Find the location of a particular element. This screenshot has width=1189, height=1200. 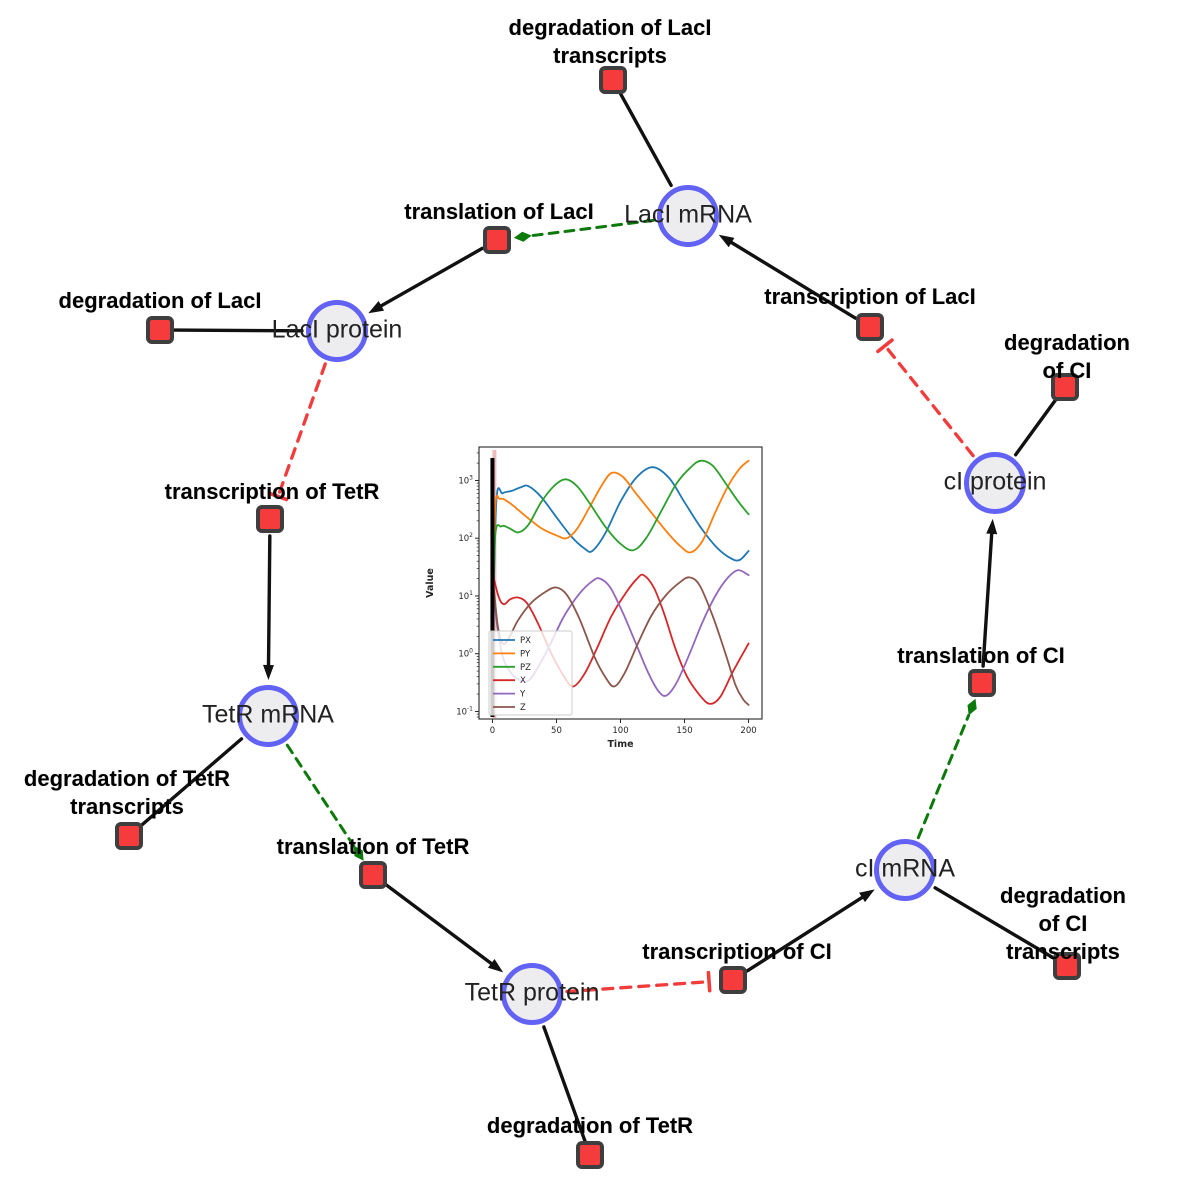

edge-ci-protein-to-deg-ci is located at coordinates (1036, 426).